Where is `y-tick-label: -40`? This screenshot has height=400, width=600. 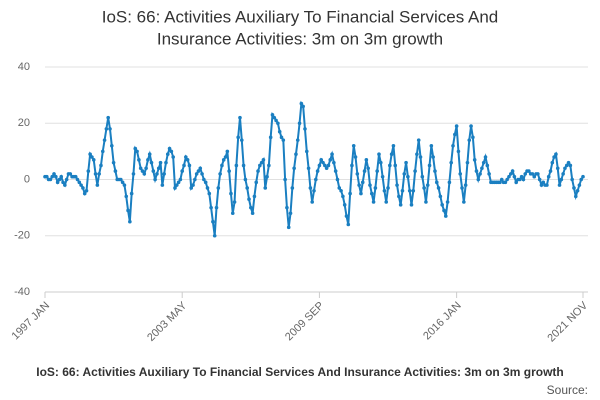
y-tick-label: -40 is located at coordinates (22, 292).